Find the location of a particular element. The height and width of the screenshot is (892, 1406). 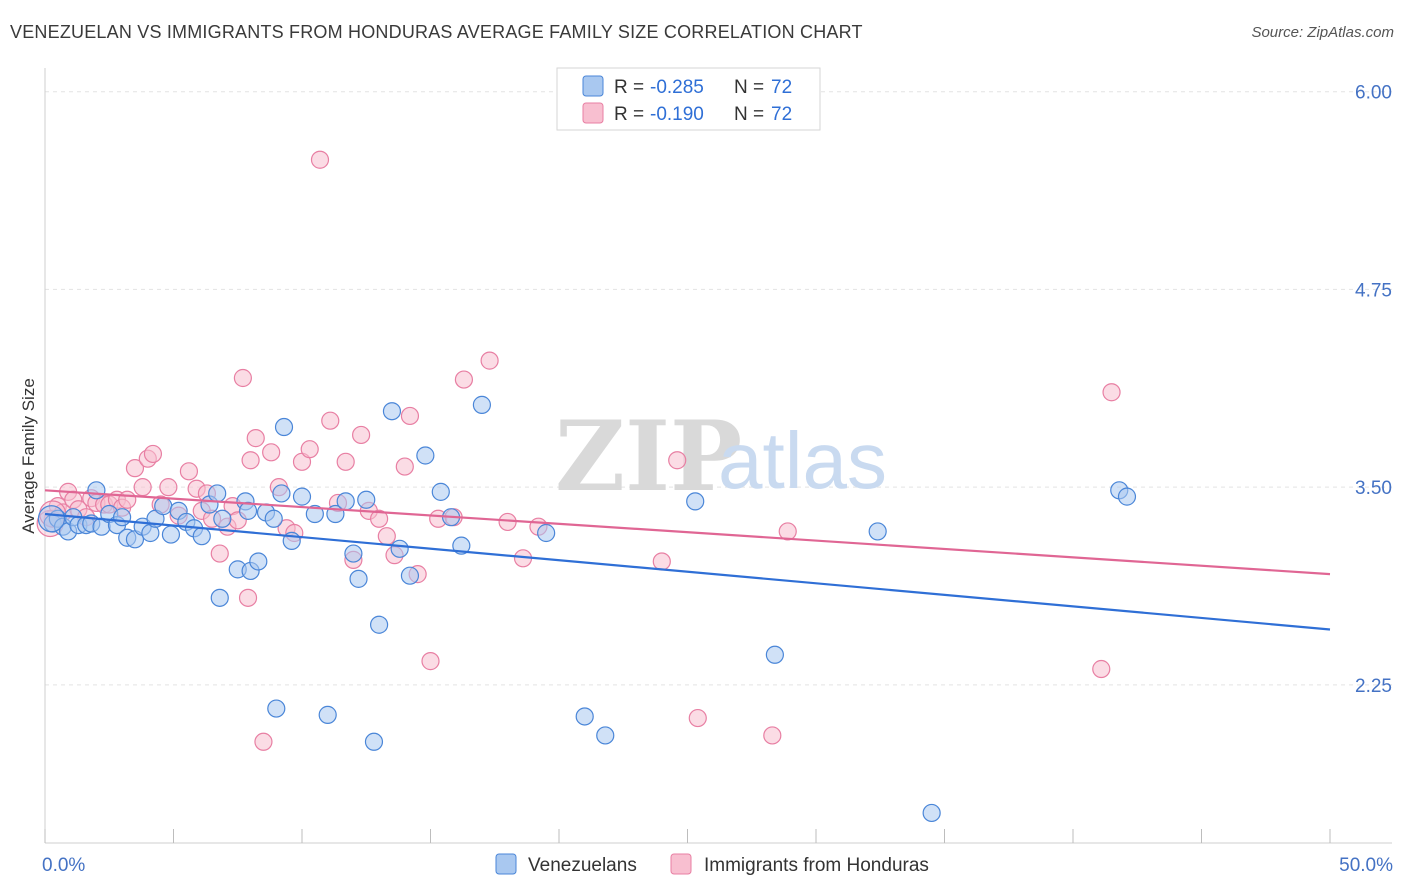

legend-r-label-blue: R = is located at coordinates (629, 87).